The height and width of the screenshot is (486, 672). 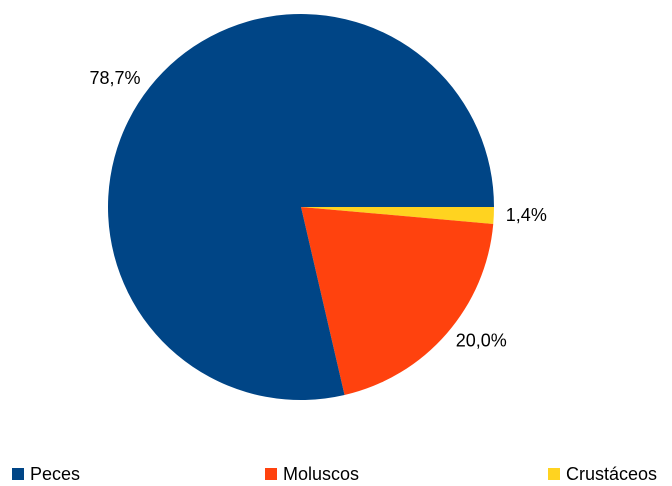 What do you see at coordinates (554, 474) in the screenshot?
I see `legend-swatch-crustaceos` at bounding box center [554, 474].